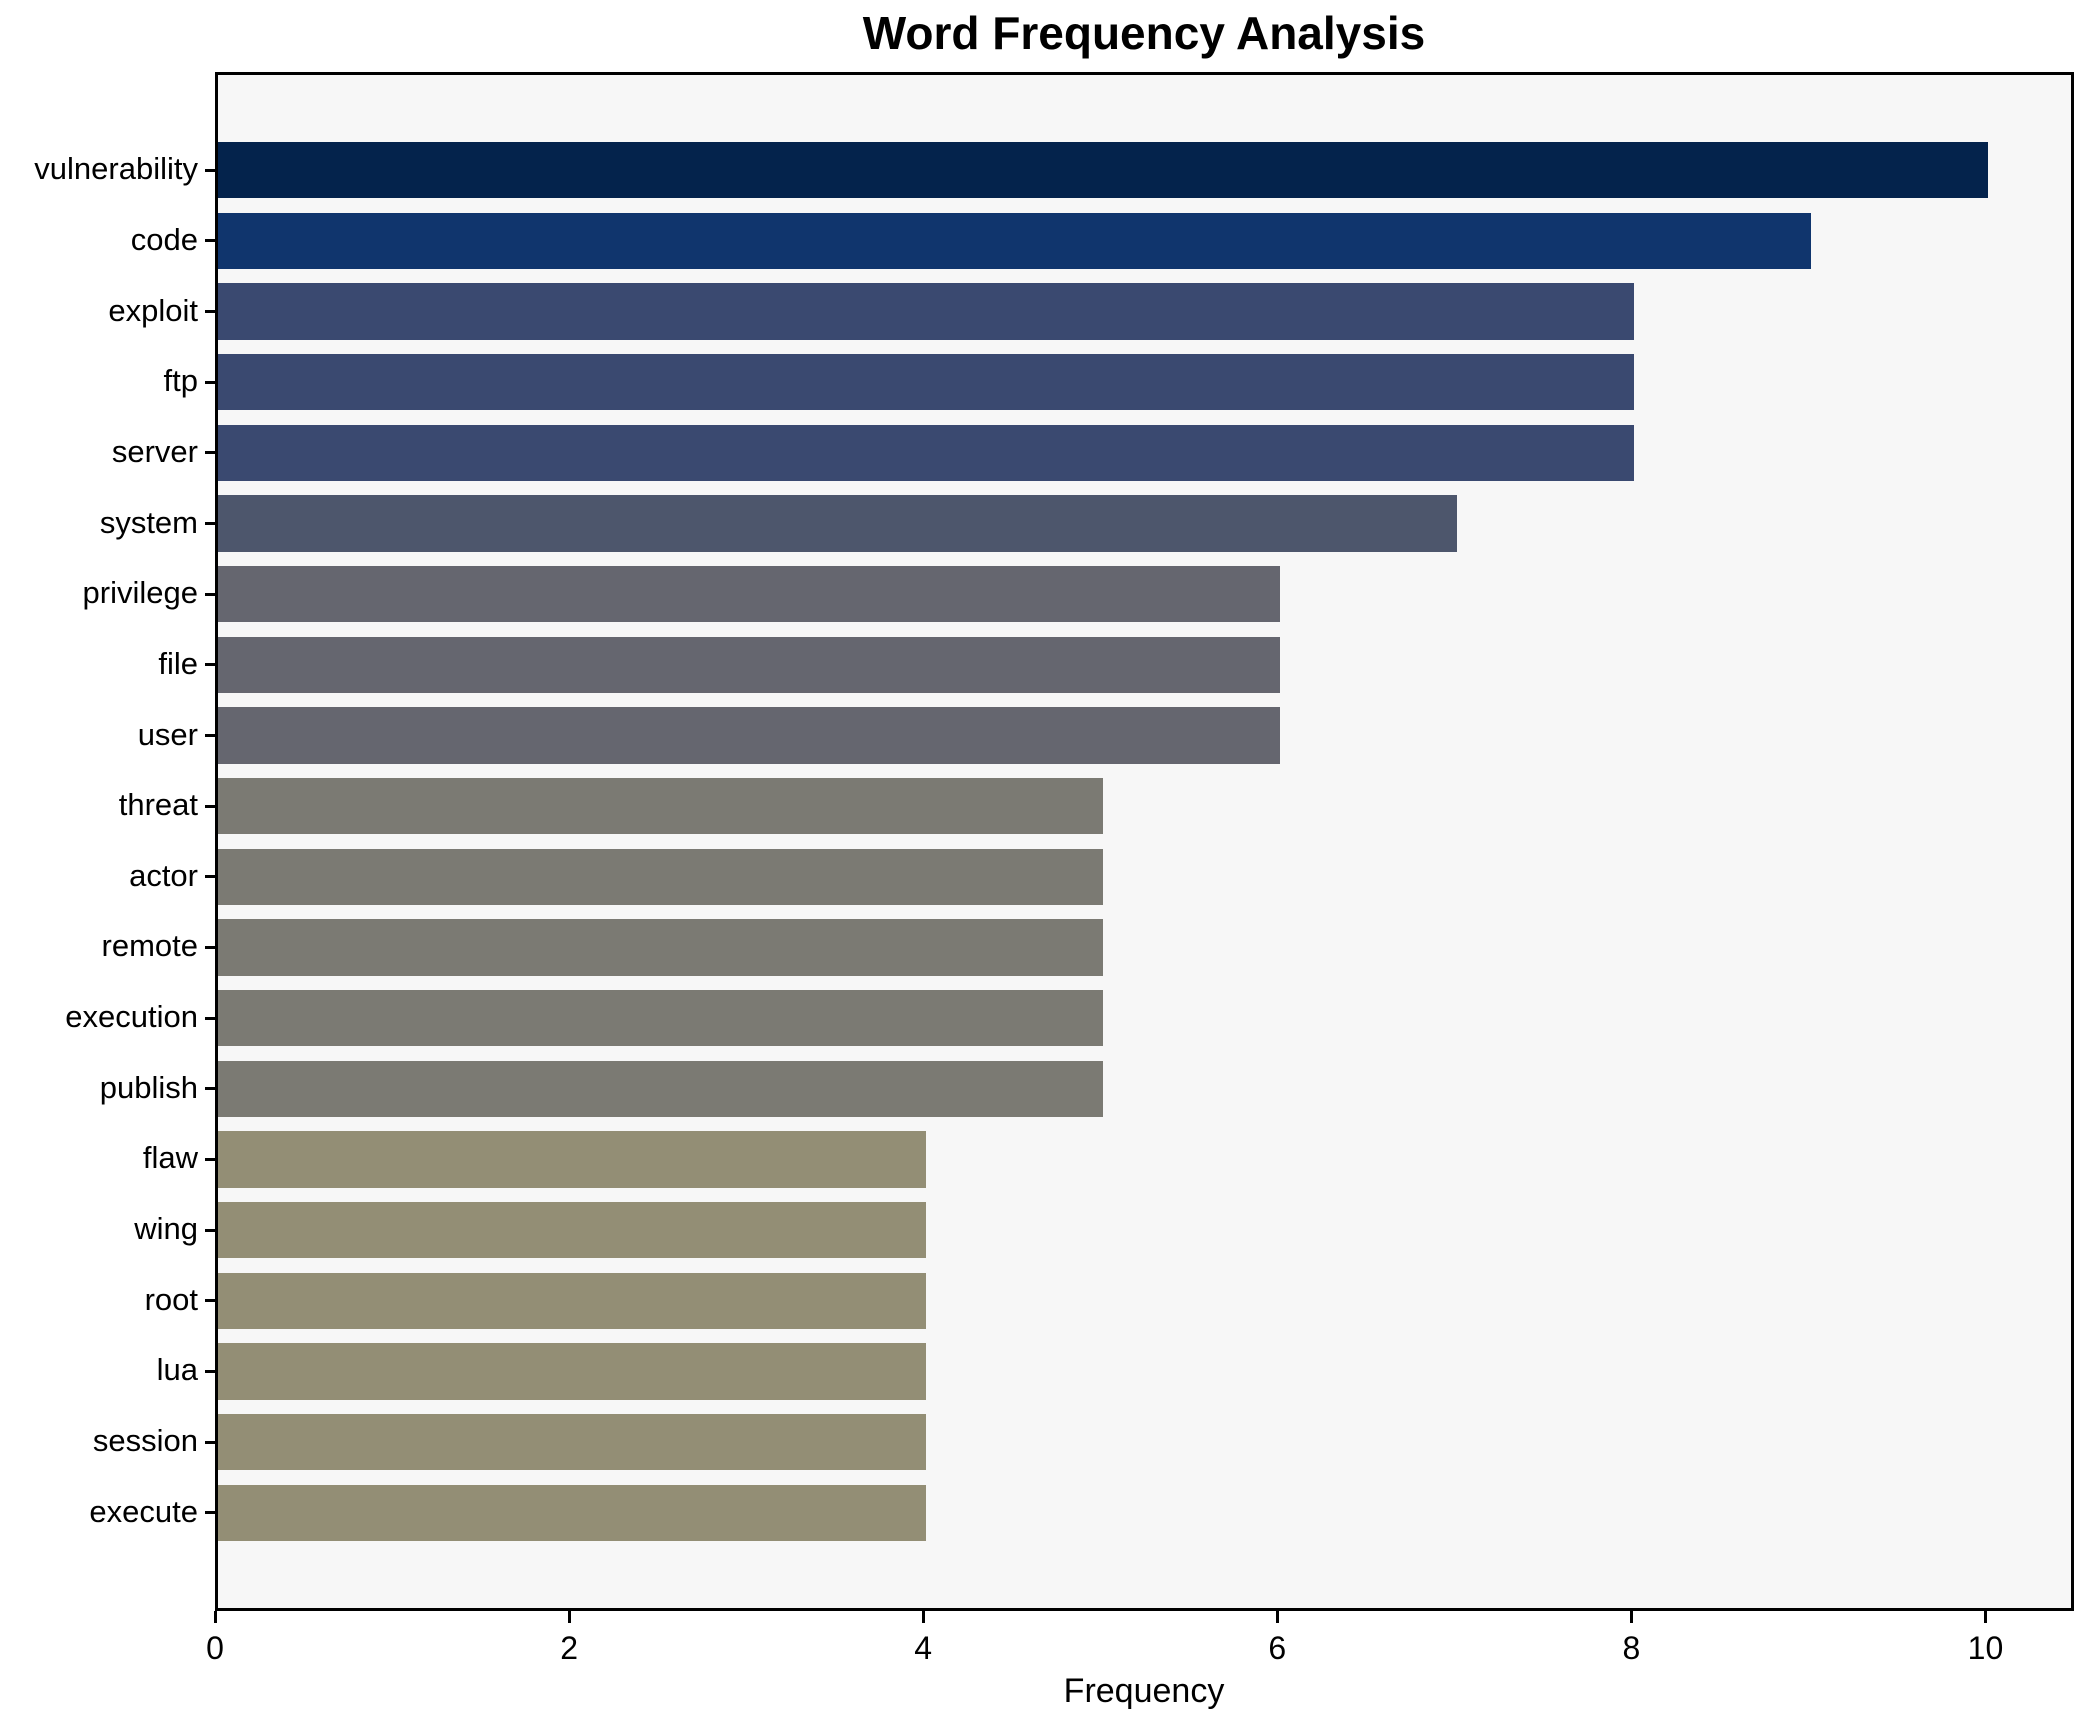 The height and width of the screenshot is (1722, 2095). I want to click on y-tick-label-ftp: ftp, so click(180, 381).